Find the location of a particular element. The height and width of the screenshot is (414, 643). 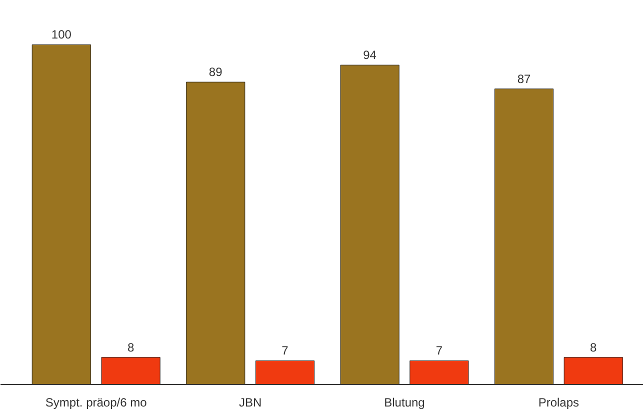

x-tick-label: JBN is located at coordinates (250, 403).